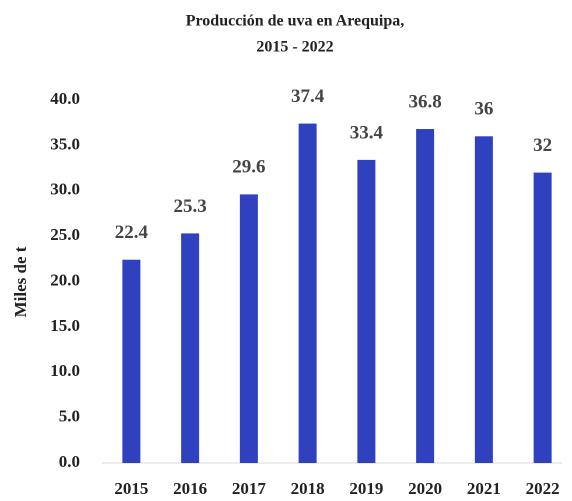 The height and width of the screenshot is (501, 572). I want to click on data-label: 37.4, so click(308, 96).